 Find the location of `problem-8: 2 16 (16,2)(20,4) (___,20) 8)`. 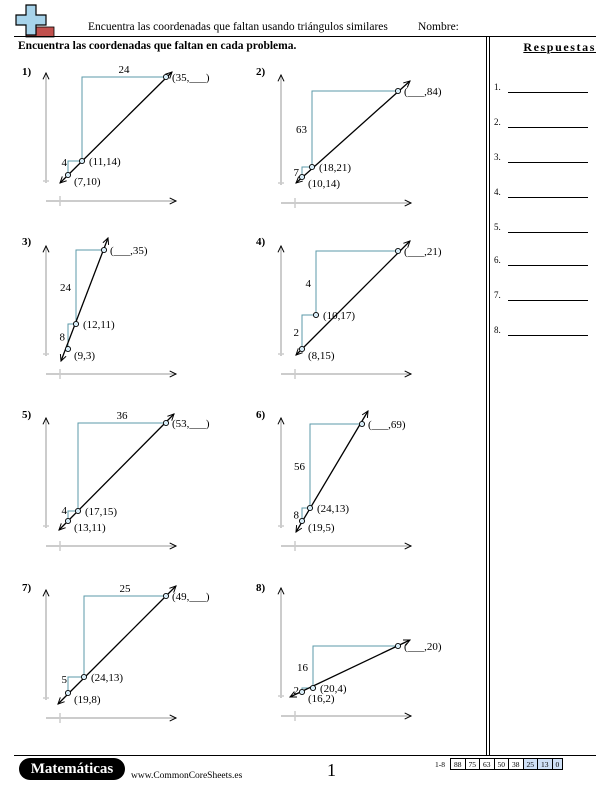

problem-8: 2 16 (16,2)(20,4) (___,20) 8) is located at coordinates (349, 651).